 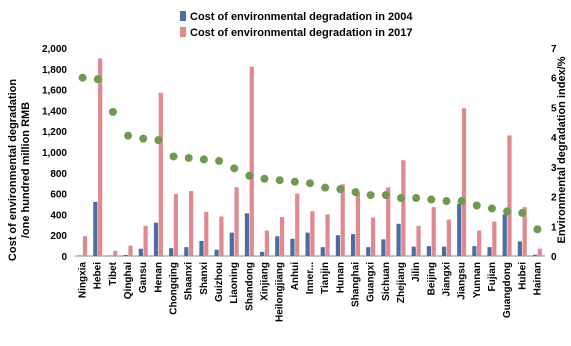 What do you see at coordinates (537, 278) in the screenshot?
I see `category-label: Hainan` at bounding box center [537, 278].